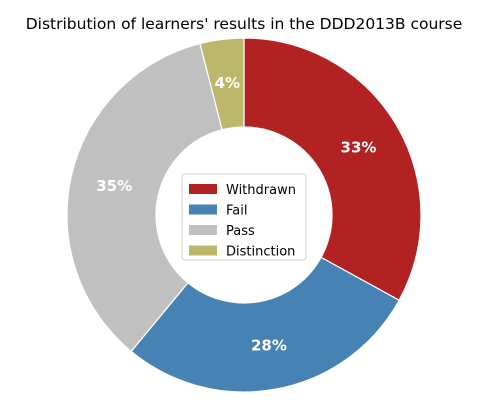 The width and height of the screenshot is (488, 411). What do you see at coordinates (203, 189) in the screenshot?
I see `legend-swatch-withdrawn` at bounding box center [203, 189].